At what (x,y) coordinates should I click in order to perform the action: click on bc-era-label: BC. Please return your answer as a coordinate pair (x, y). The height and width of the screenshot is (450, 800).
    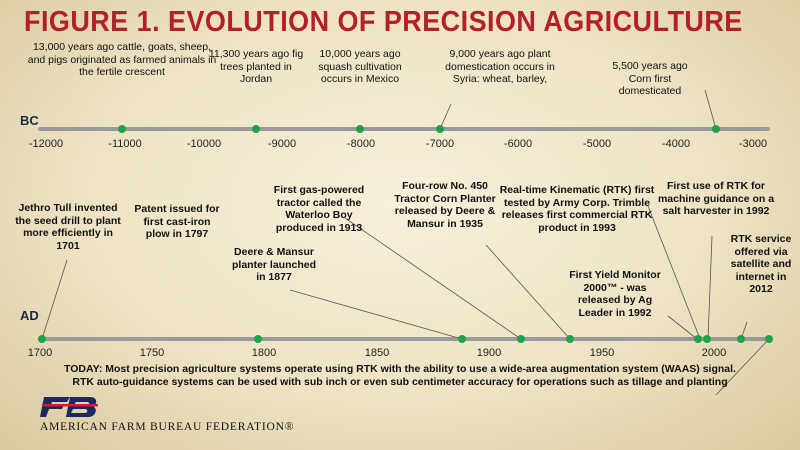
    Looking at the image, I should click on (29, 120).